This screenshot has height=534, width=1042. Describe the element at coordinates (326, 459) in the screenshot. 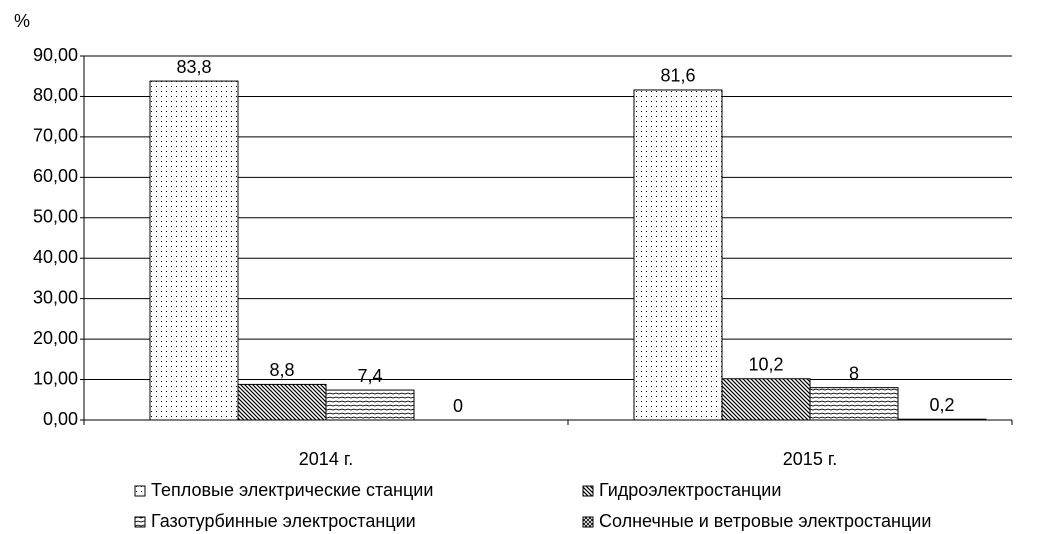

I see `x-tick-label: 2014 г.` at that location.